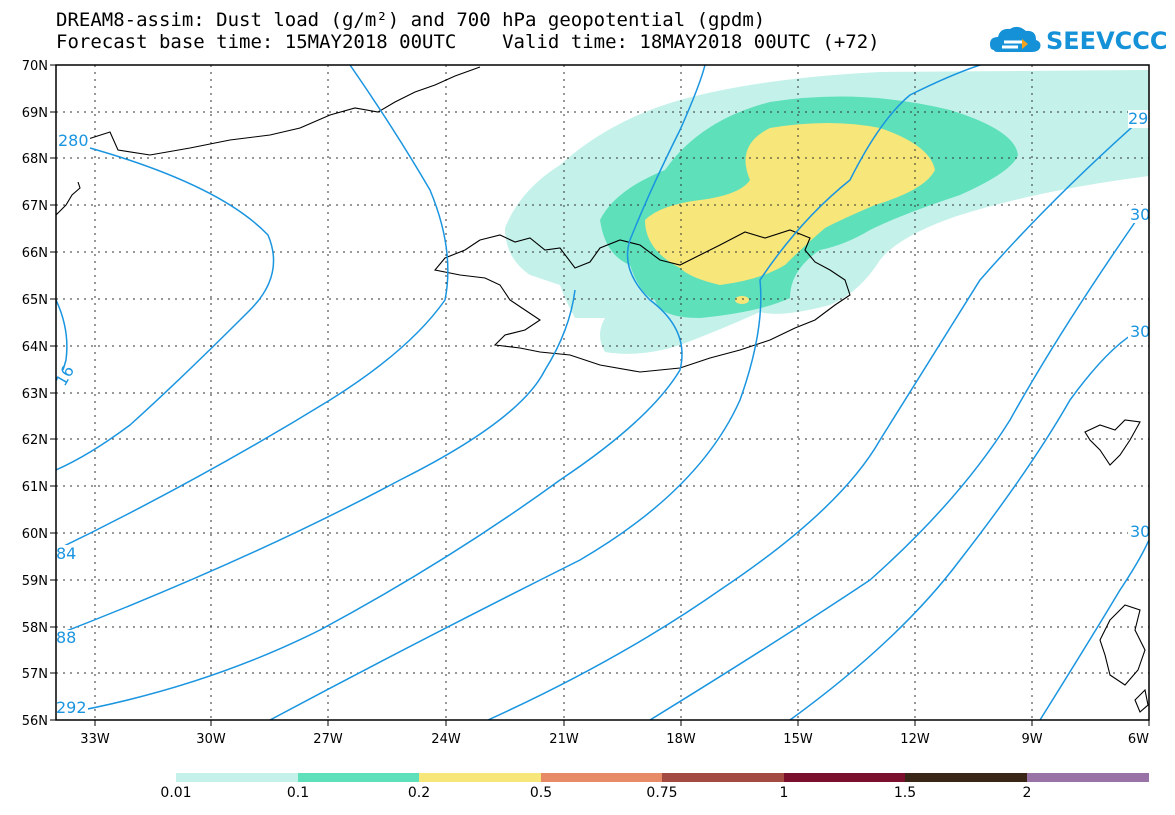 This screenshot has height=815, width=1175. What do you see at coordinates (1138, 118) in the screenshot?
I see `contour-label: 29` at bounding box center [1138, 118].